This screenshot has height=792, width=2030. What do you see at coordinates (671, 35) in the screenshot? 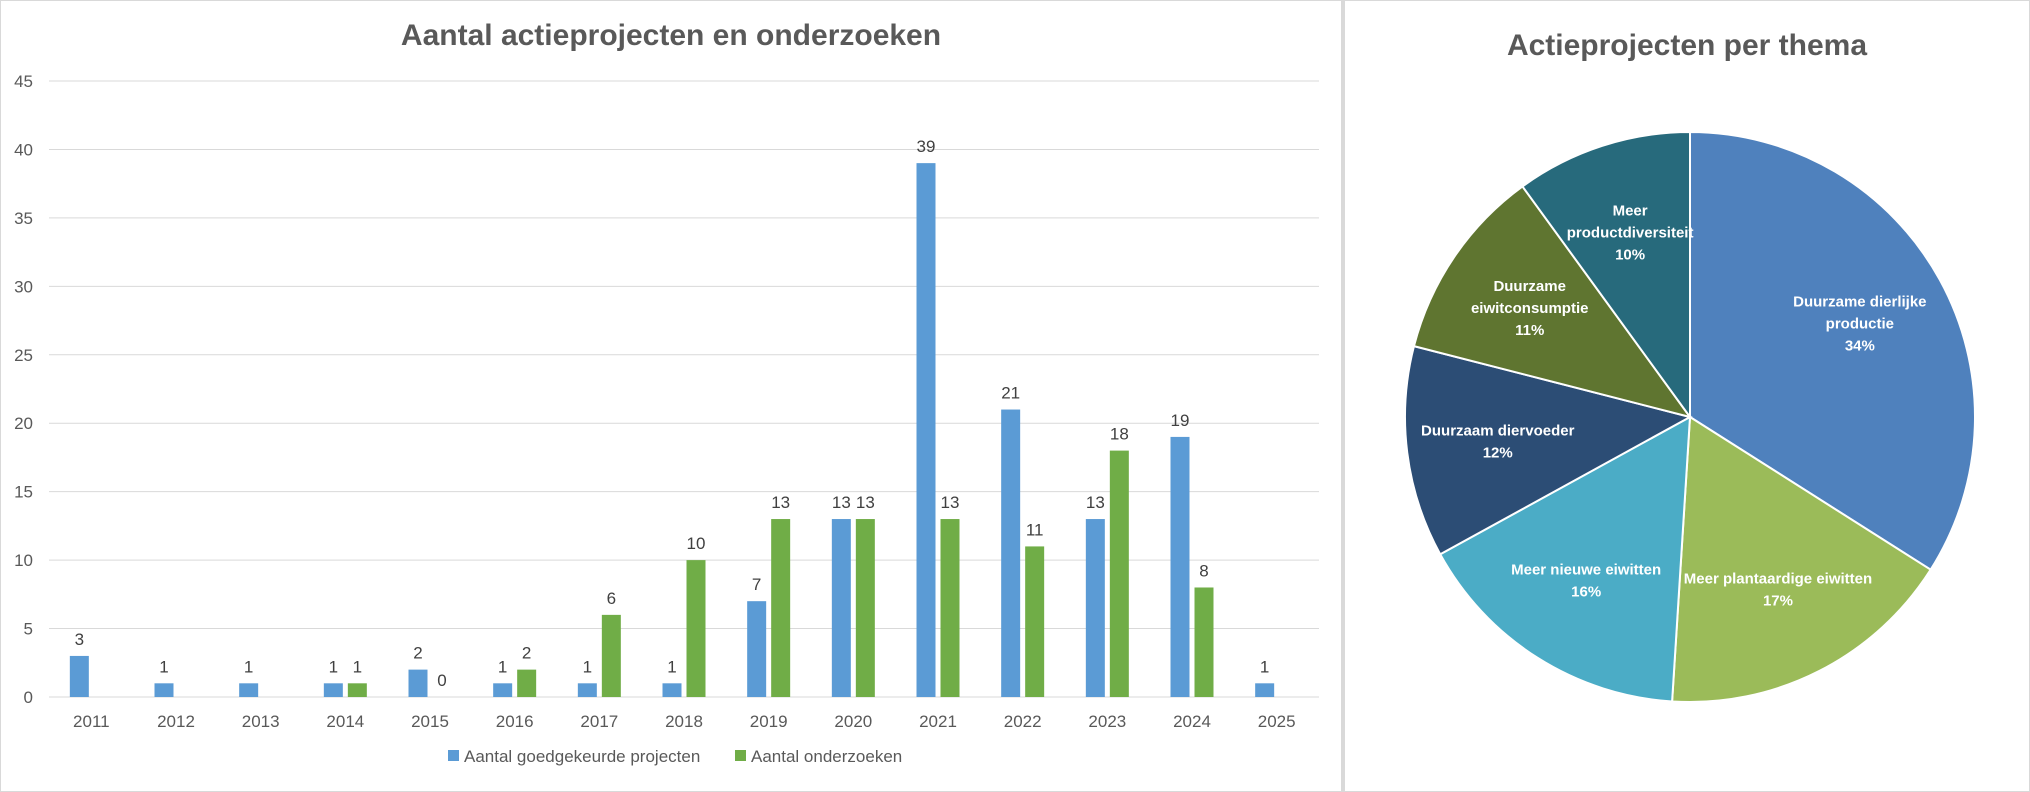
I see `bar-chart-title: Aantal actieprojecten en onderzoeken` at bounding box center [671, 35].